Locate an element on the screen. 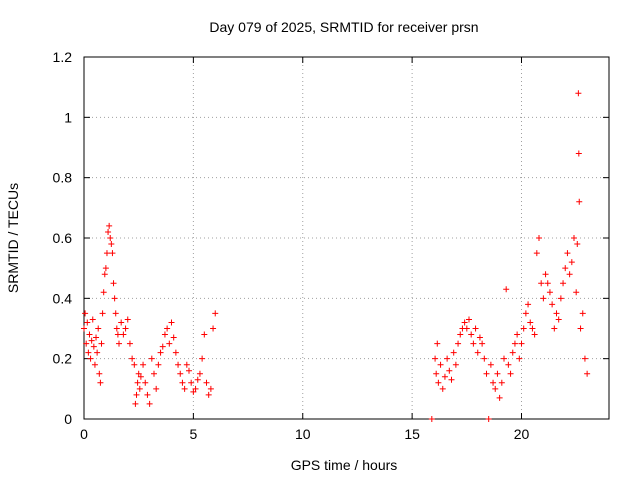 The height and width of the screenshot is (480, 640). x-tick-label: 20 is located at coordinates (522, 434).